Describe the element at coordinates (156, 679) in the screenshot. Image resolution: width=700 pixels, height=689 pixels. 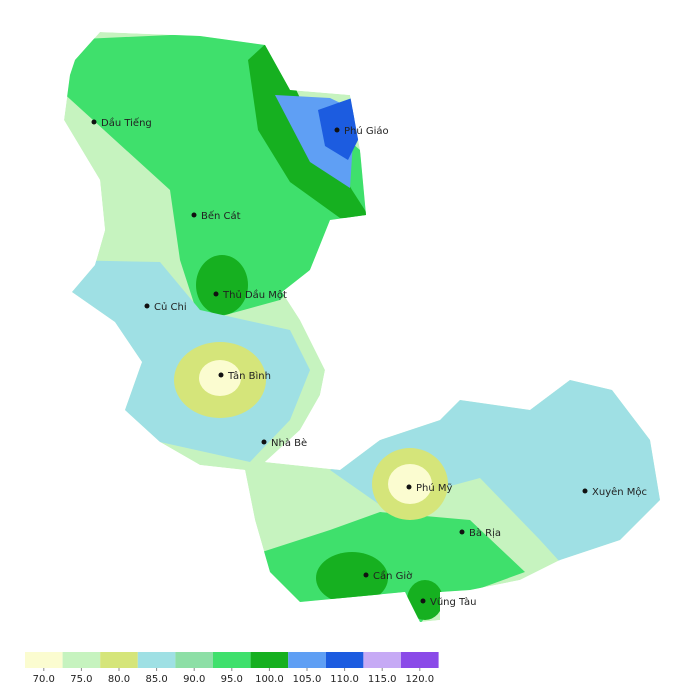
I see `legend-label: 85.0` at that location.